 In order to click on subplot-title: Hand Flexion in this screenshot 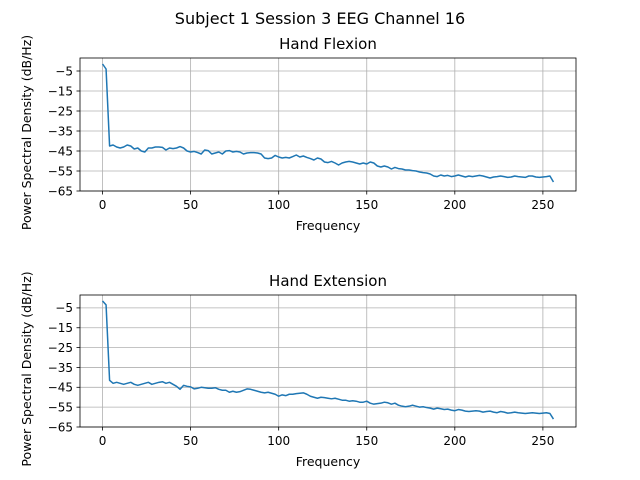, I will do `click(328, 44)`.